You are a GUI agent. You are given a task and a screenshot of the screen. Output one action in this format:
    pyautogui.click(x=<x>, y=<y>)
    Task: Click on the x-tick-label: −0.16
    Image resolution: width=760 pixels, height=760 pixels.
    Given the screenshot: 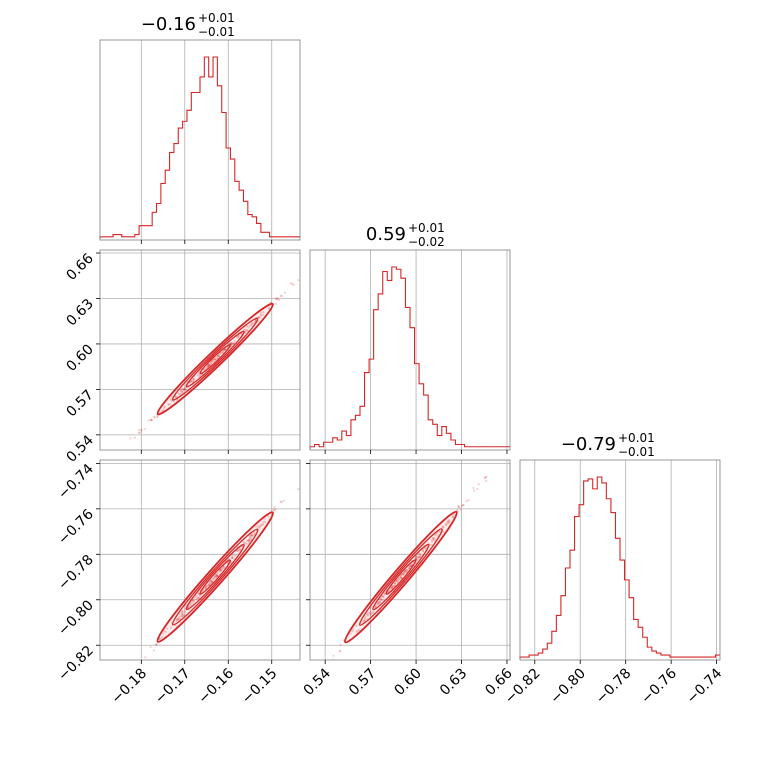 What is the action you would take?
    pyautogui.click(x=216, y=686)
    